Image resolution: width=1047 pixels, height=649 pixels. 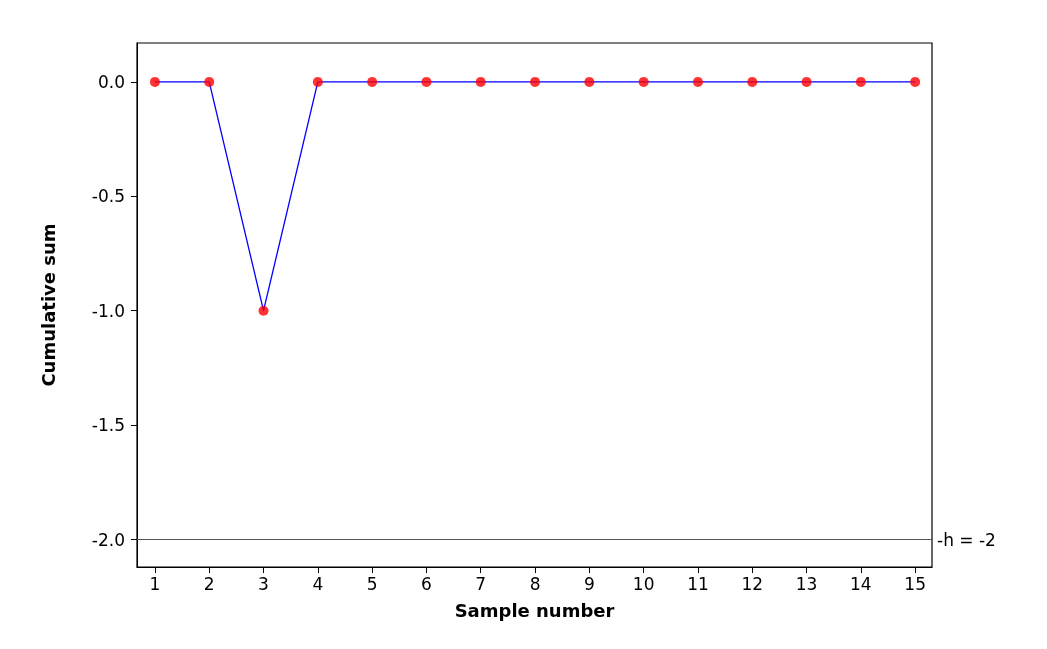 I want to click on x-tick-label: 8, so click(x=535, y=583).